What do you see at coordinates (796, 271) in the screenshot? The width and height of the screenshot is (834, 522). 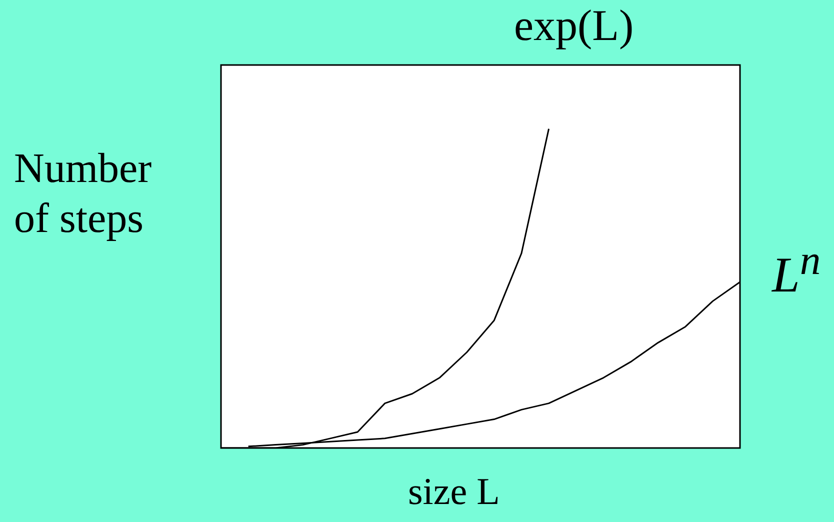 I see `series-label: L$^{n}$` at bounding box center [796, 271].